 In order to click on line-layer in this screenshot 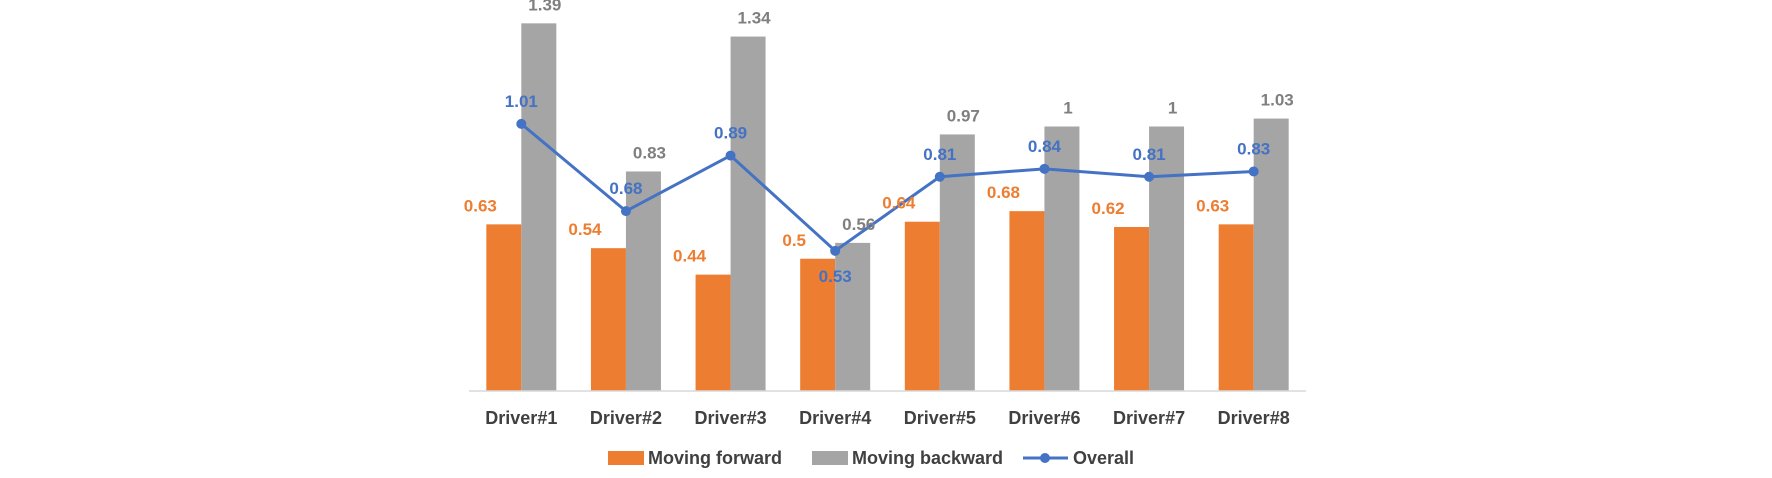, I will do `click(887, 187)`.